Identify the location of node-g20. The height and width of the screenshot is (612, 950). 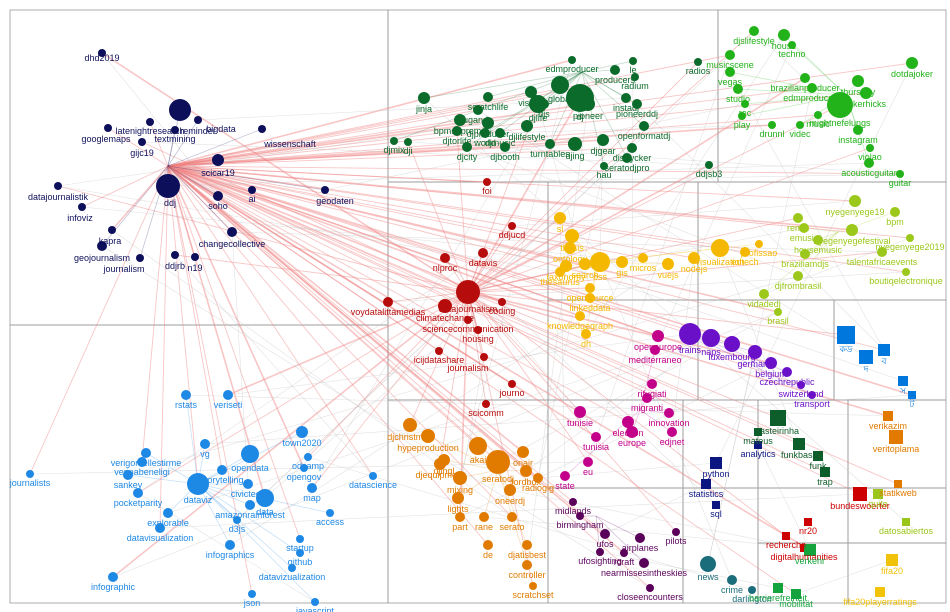
(880, 592).